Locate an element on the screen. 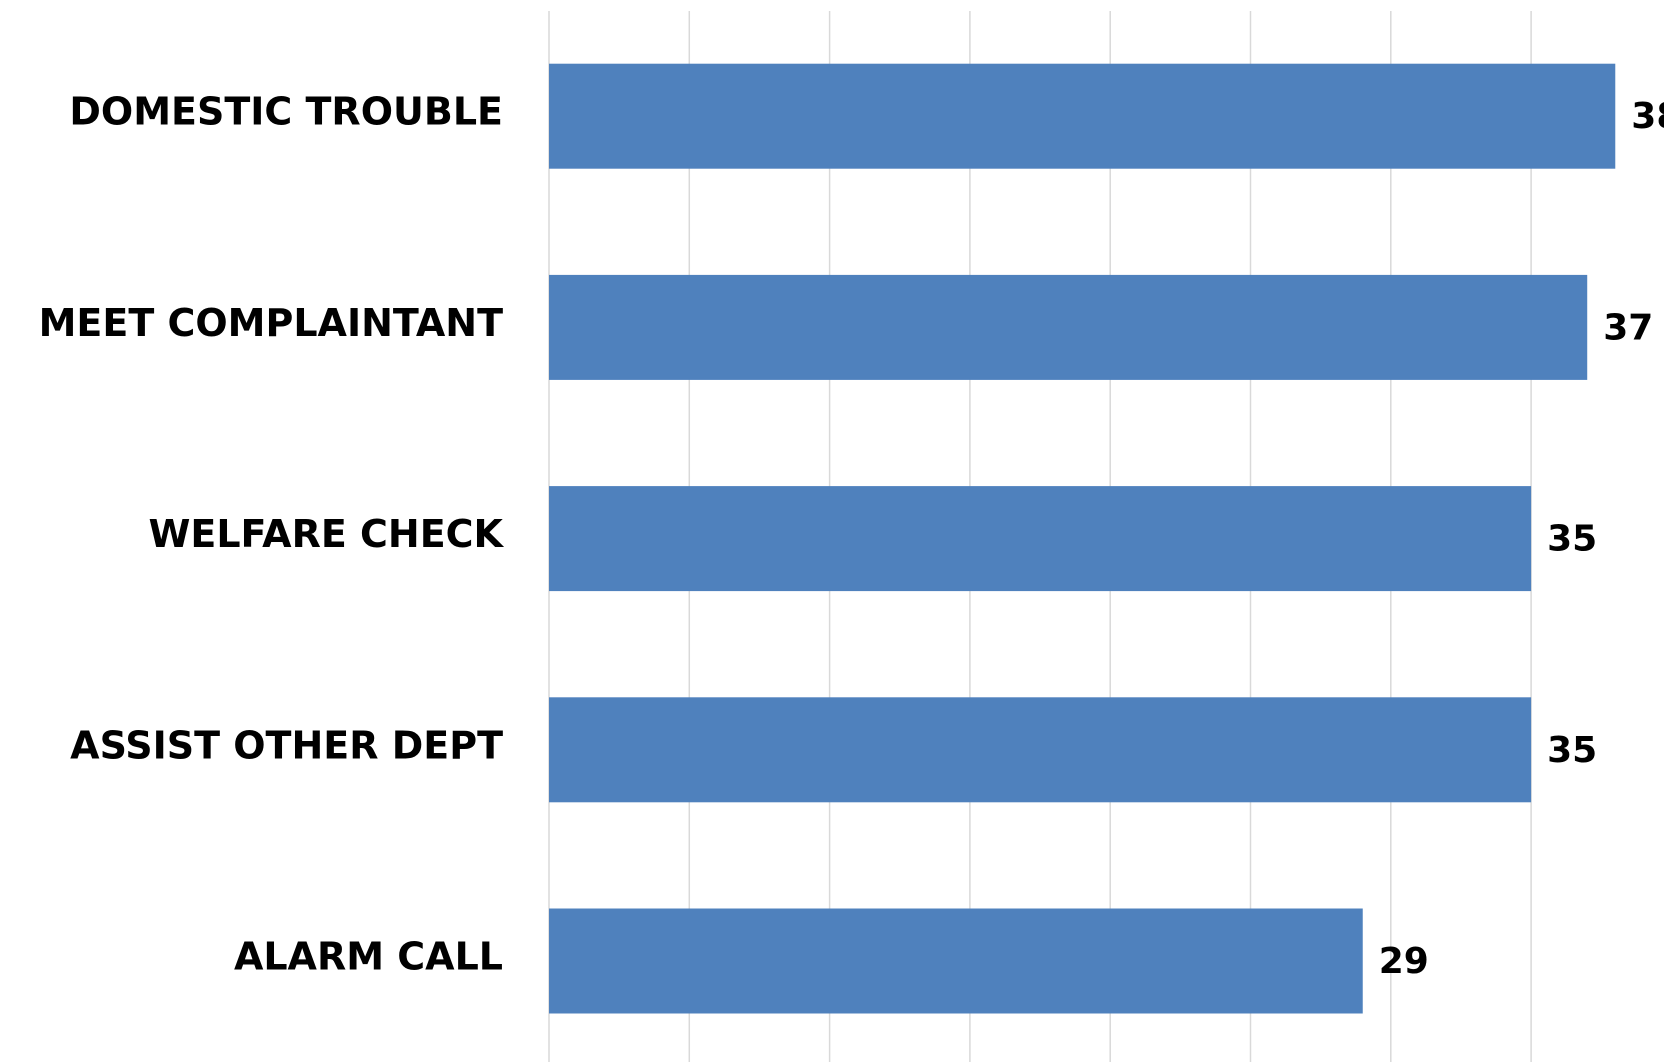 The width and height of the screenshot is (1664, 1062). category-label: ALARM CALL is located at coordinates (368, 957).